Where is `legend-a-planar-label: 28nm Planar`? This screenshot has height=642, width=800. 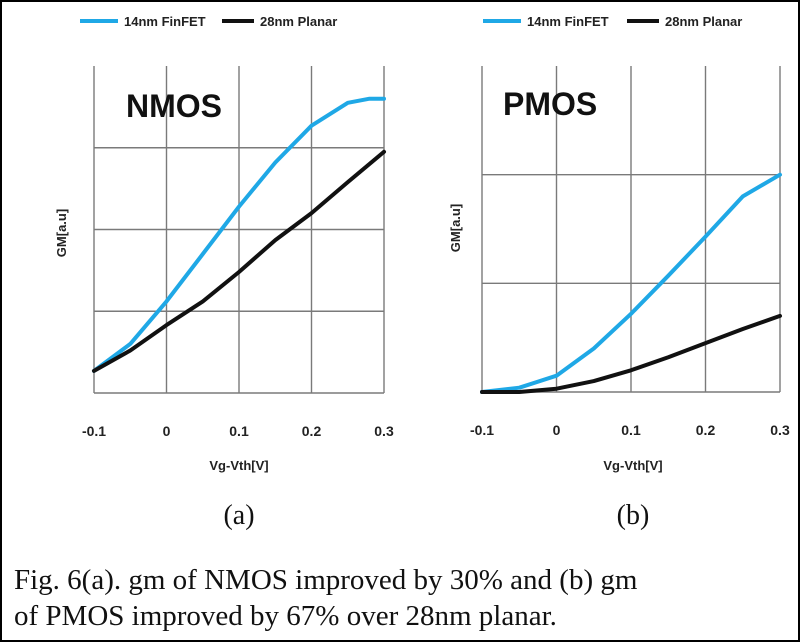
legend-a-planar-label: 28nm Planar is located at coordinates (298, 21).